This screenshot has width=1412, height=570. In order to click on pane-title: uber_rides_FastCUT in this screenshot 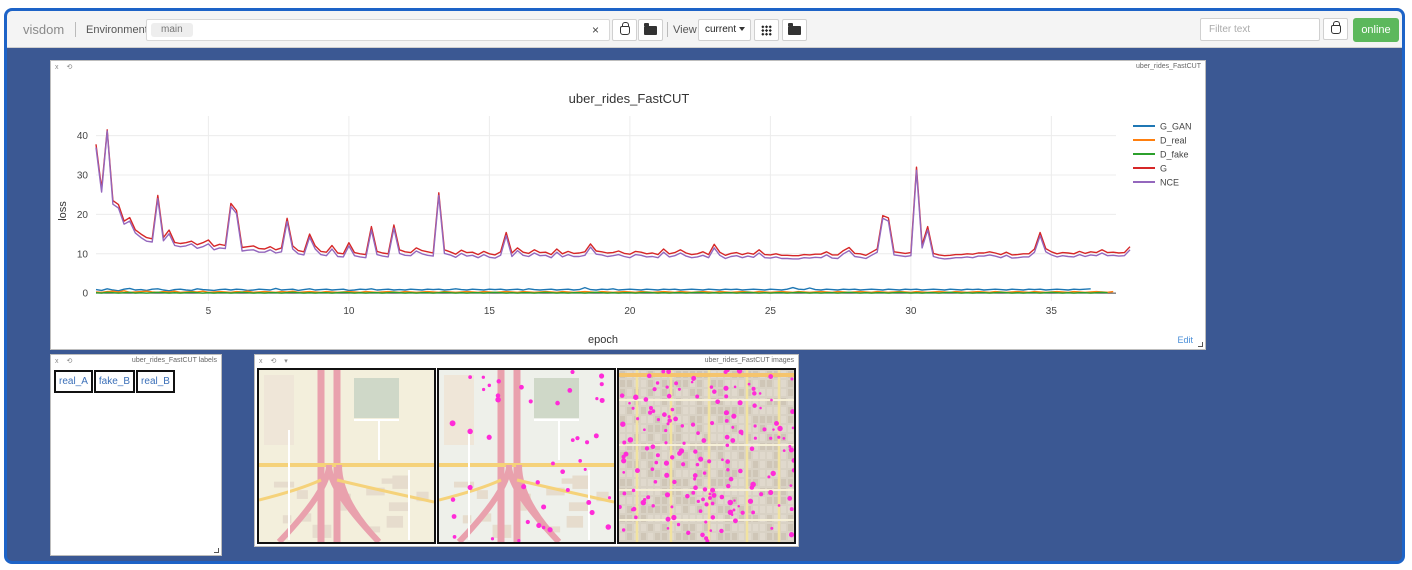, I will do `click(1168, 66)`.